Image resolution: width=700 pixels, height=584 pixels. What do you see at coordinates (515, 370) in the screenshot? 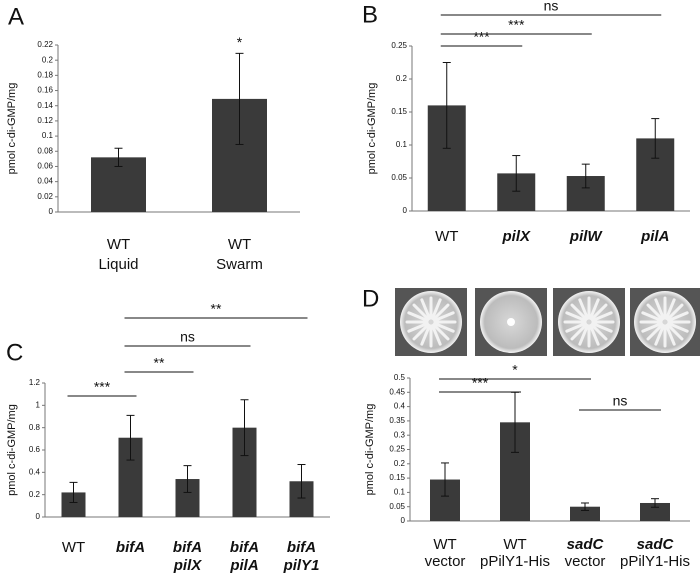
I see `comparison-label: *` at bounding box center [515, 370].